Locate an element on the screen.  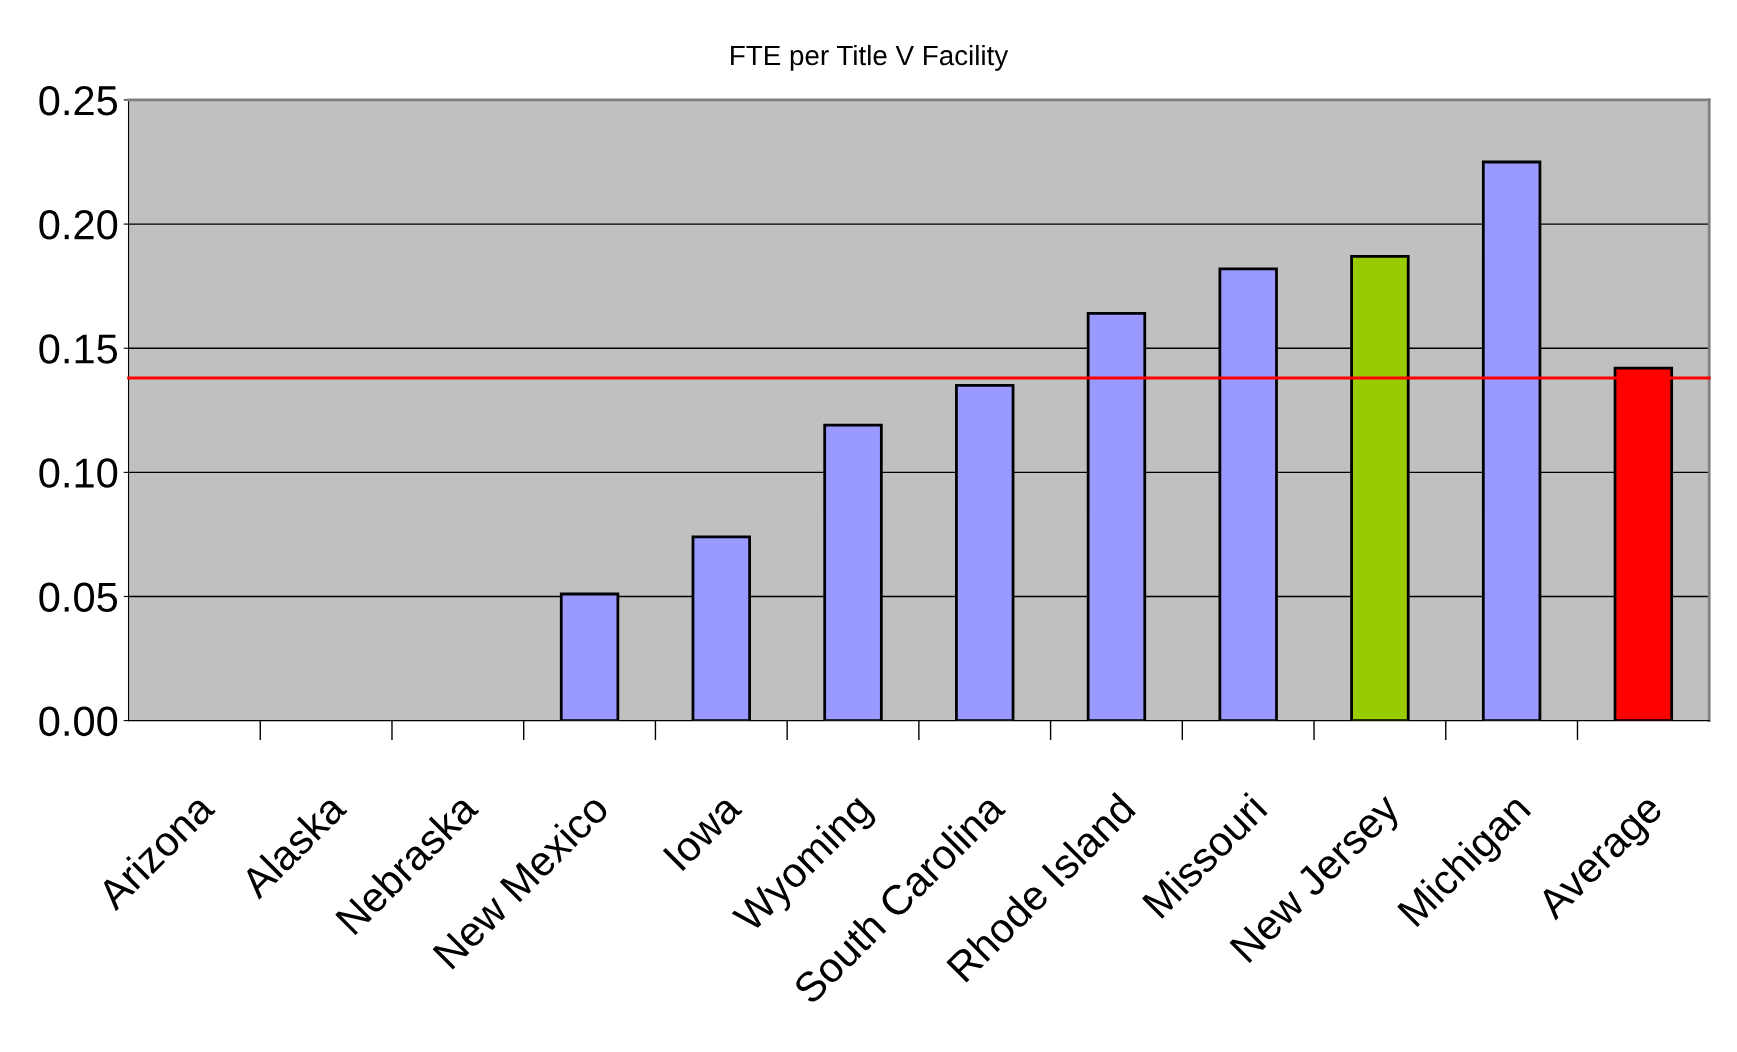
y-tick-label: 0.10 is located at coordinates (78, 473).